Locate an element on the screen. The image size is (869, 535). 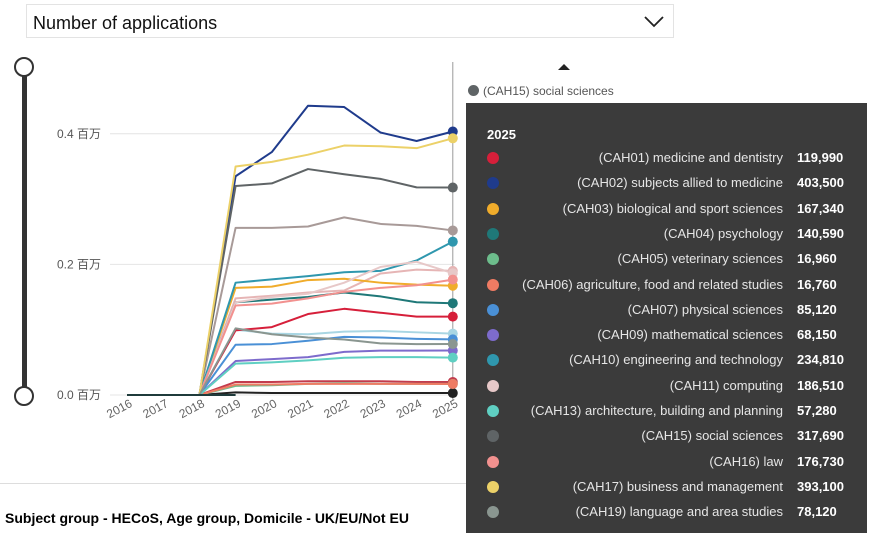
tooltip-series-name: (CAH15) social sciences is located at coordinates (712, 436).